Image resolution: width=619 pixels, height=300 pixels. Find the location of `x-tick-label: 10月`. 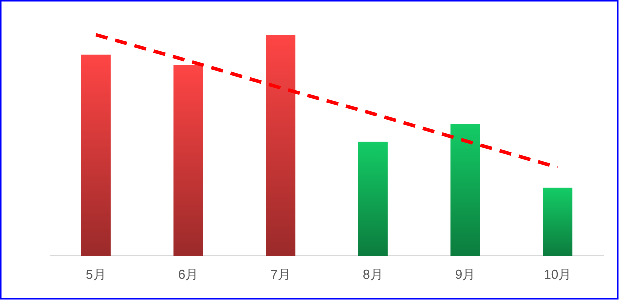

x-tick-label: 10月 is located at coordinates (558, 274).